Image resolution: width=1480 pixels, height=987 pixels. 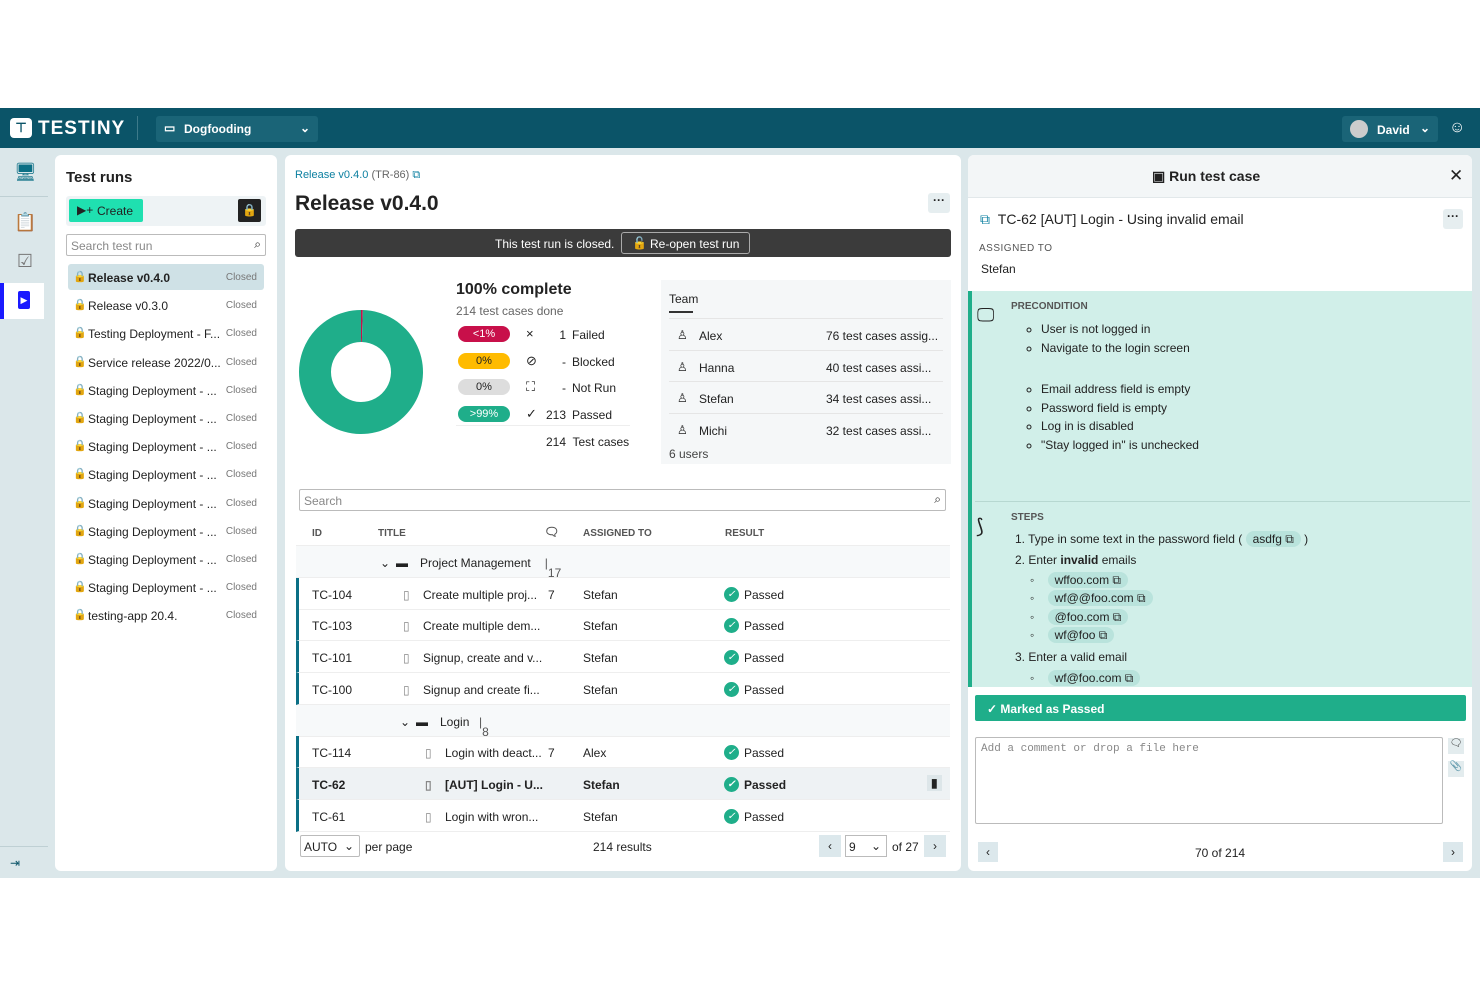 What do you see at coordinates (622, 500) in the screenshot?
I see `search-input: Search ⌕` at bounding box center [622, 500].